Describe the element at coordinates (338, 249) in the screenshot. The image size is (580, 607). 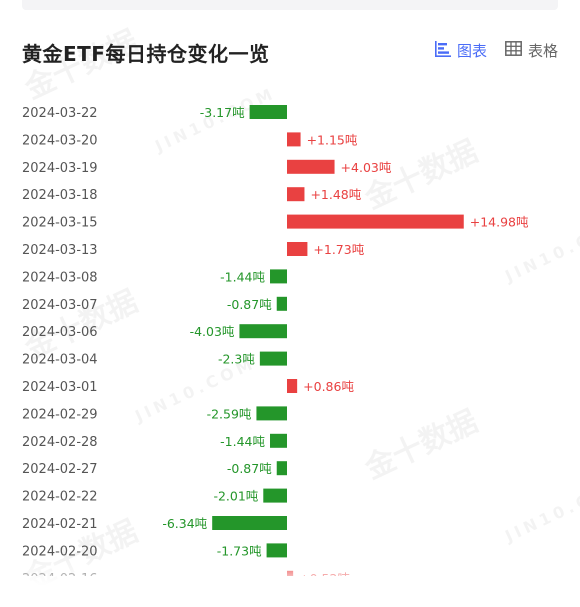
I see `value-label: +1.73吨` at that location.